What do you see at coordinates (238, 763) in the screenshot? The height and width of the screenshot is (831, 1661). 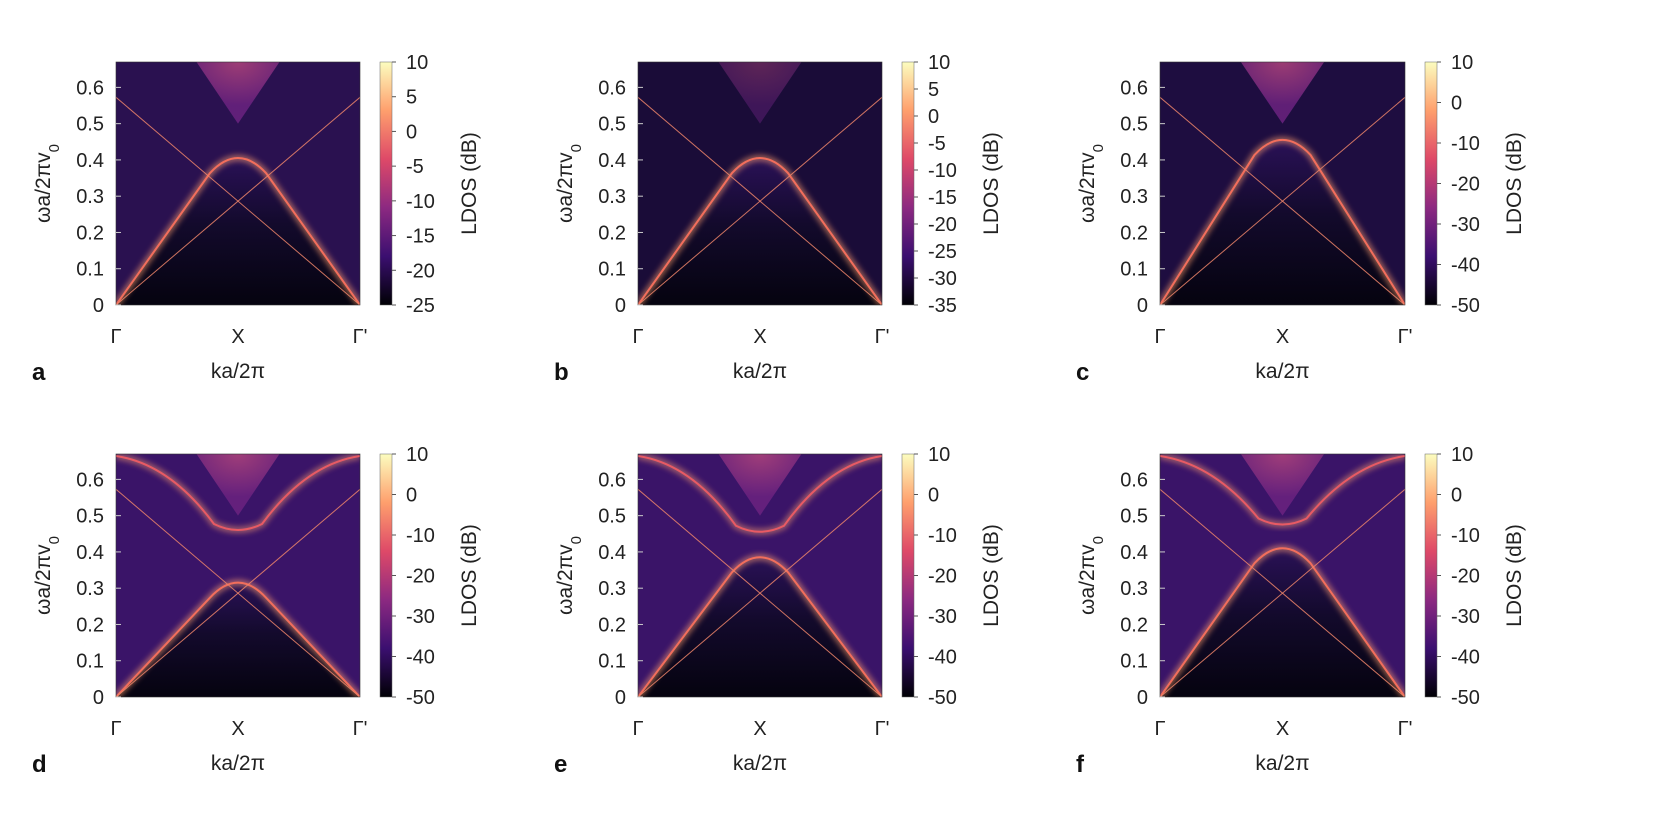 I see `x-axis-label: ka/2π` at bounding box center [238, 763].